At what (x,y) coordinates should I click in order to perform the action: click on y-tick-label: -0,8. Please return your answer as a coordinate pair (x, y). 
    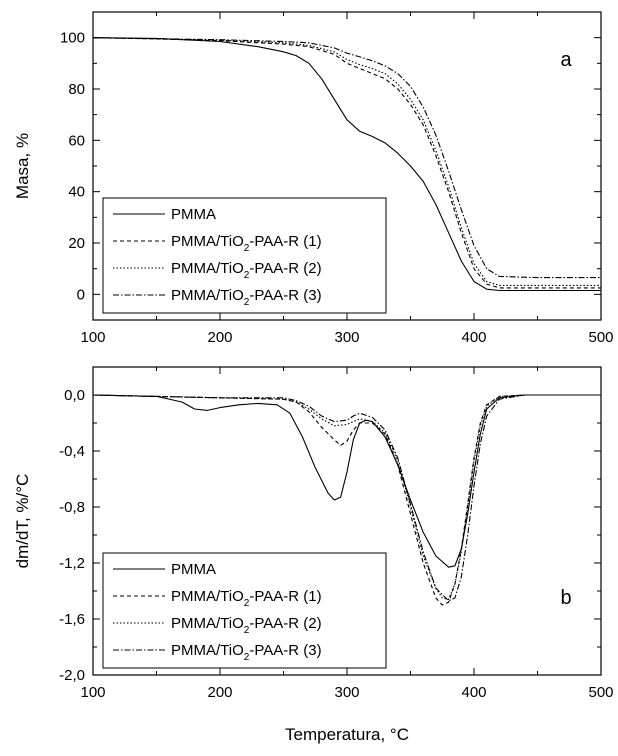
    Looking at the image, I should click on (72, 507).